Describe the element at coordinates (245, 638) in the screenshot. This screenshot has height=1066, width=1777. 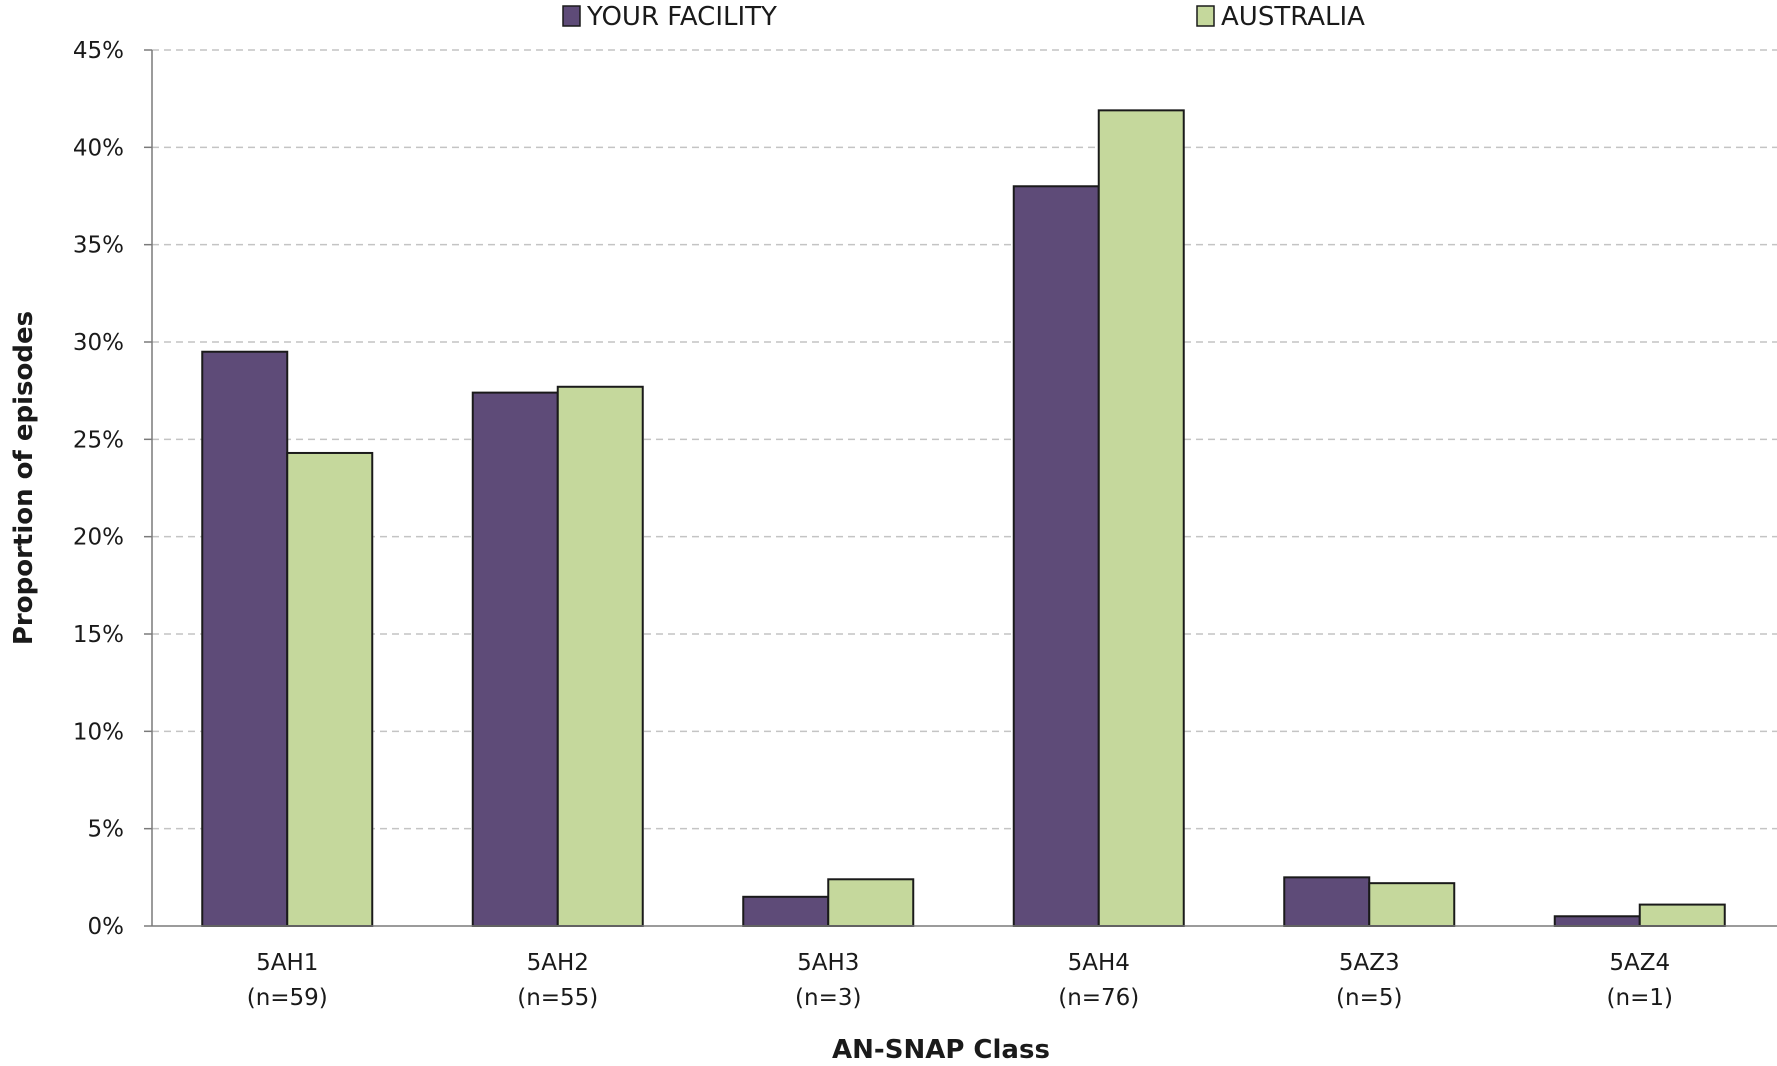
I see `bar-your-facility-5ah1` at that location.